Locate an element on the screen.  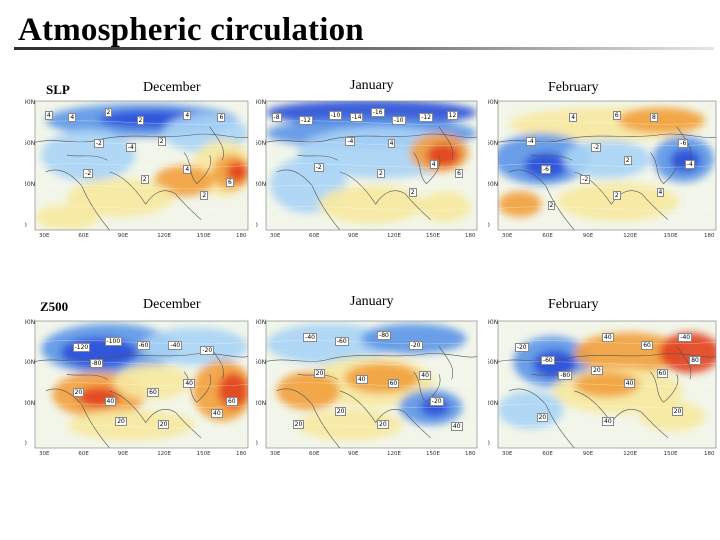
anomaly-value-label: -10 is located at coordinates (335, 115).